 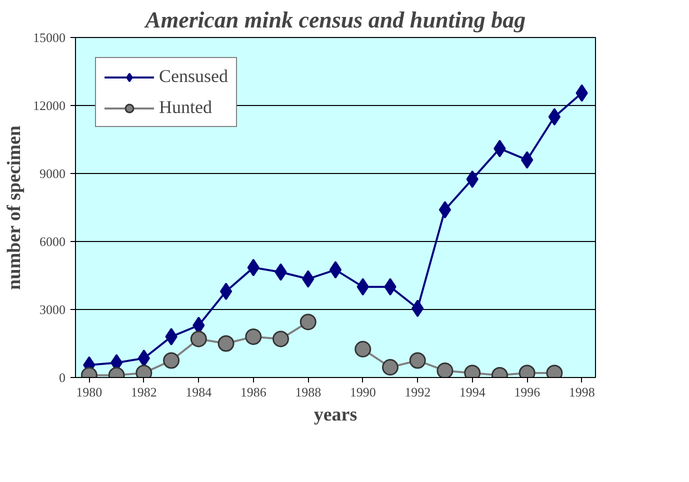 What do you see at coordinates (89, 392) in the screenshot?
I see `x-tick-label: 1980` at bounding box center [89, 392].